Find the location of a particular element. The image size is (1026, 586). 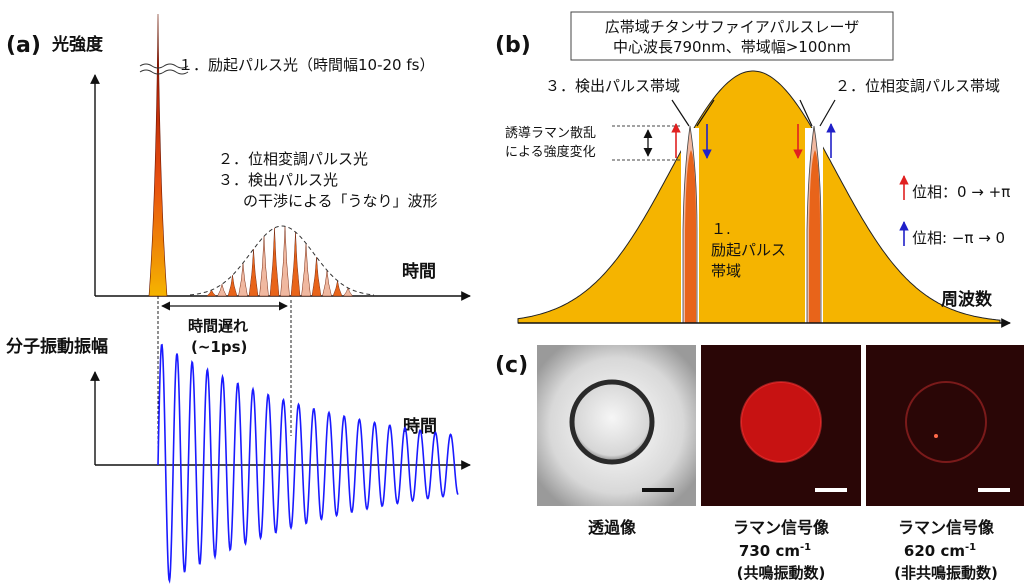

intensity-axis-label: 光強度 is located at coordinates (77, 44).